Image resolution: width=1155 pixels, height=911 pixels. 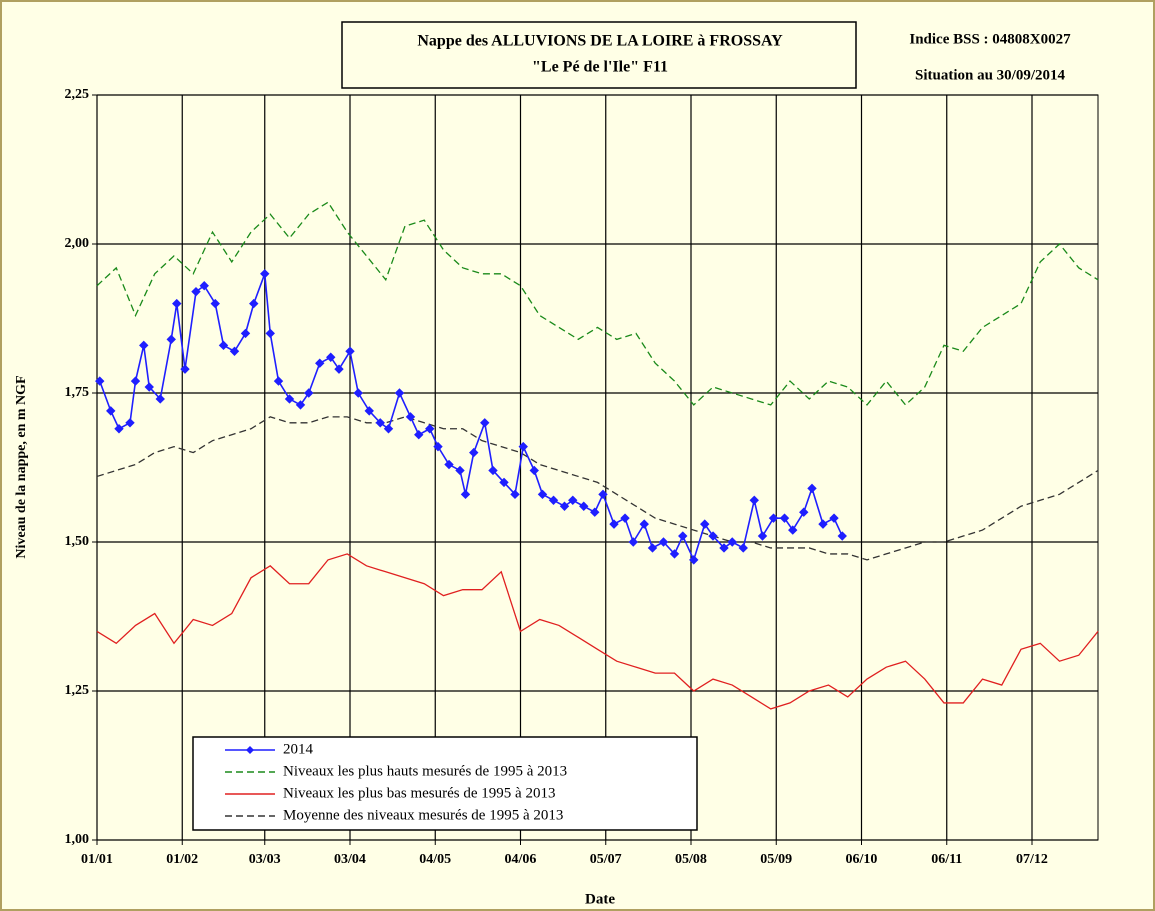 I want to click on x-tick-label: 06/11, so click(x=946, y=859).